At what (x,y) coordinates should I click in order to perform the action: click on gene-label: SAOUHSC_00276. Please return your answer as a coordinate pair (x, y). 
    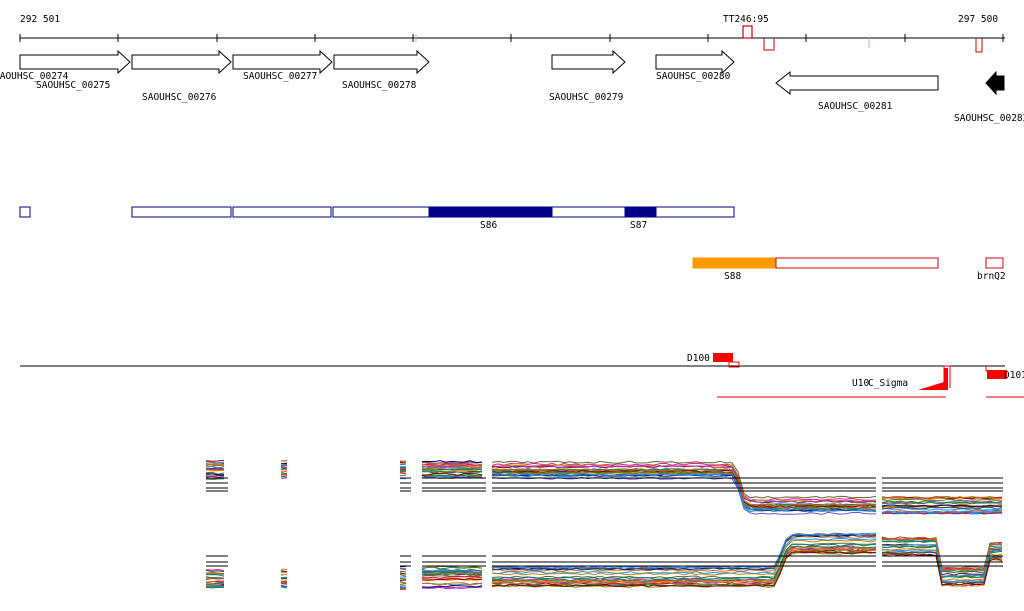
    Looking at the image, I should click on (179, 97).